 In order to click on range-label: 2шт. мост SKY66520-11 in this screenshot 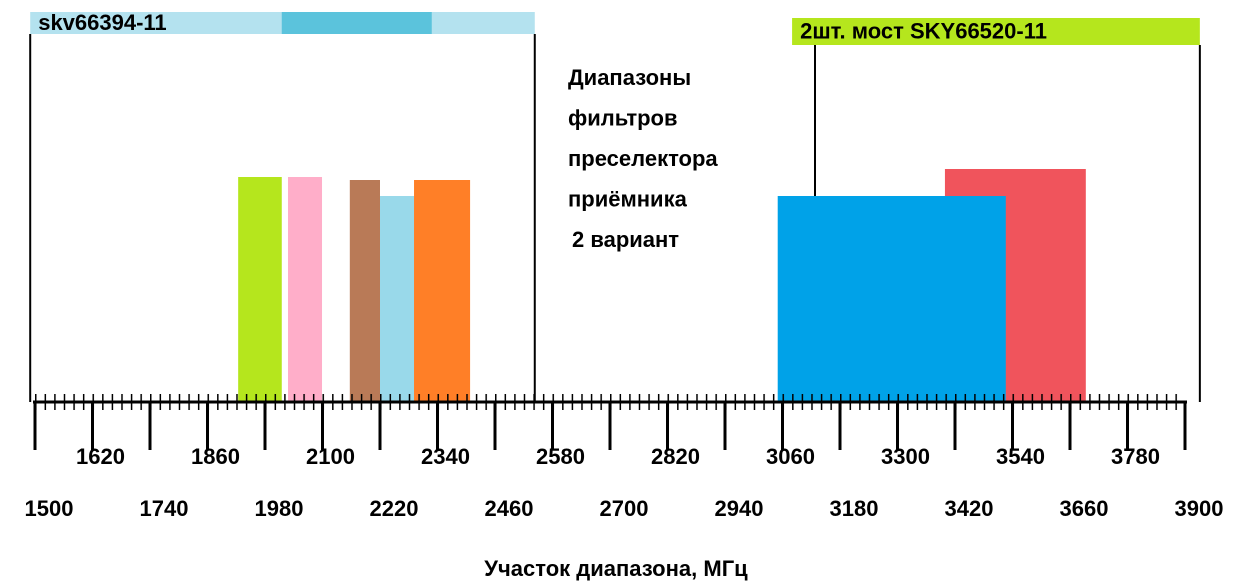, I will do `click(923, 30)`.